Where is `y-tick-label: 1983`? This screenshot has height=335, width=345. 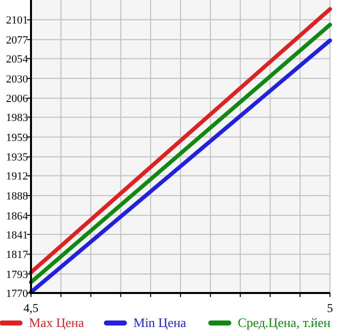
y-tick-label: 1983 is located at coordinates (17, 118).